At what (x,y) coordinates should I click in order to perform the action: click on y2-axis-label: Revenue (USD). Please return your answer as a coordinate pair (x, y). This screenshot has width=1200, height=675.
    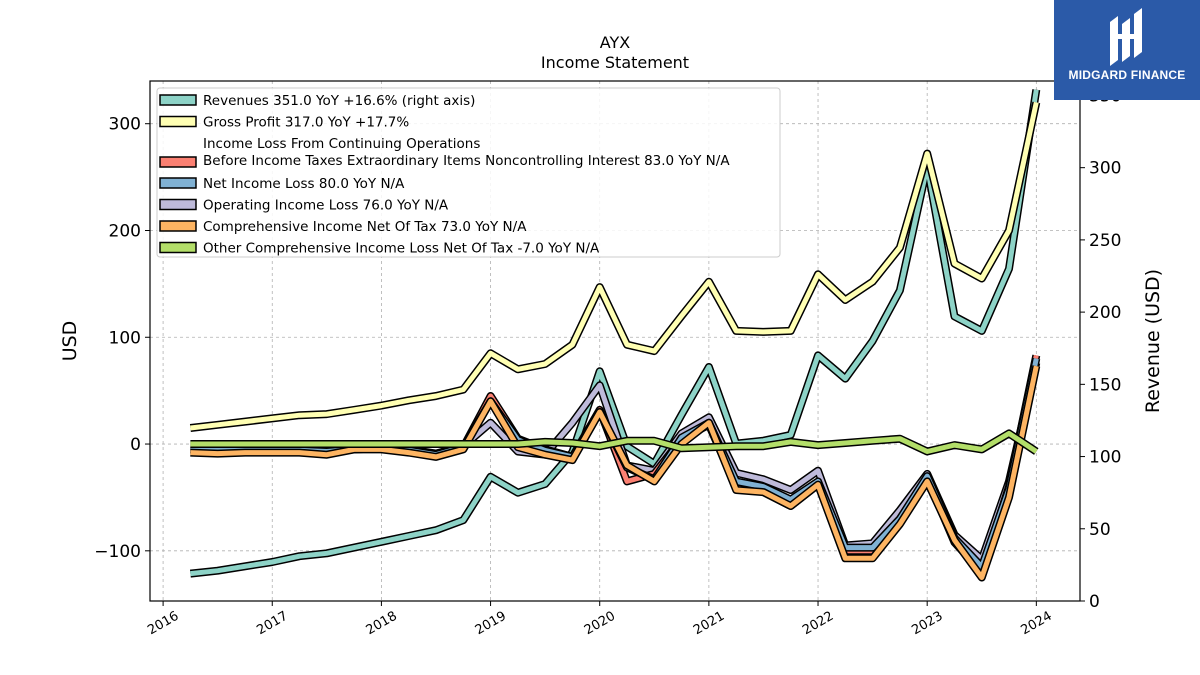
    Looking at the image, I should click on (1153, 341).